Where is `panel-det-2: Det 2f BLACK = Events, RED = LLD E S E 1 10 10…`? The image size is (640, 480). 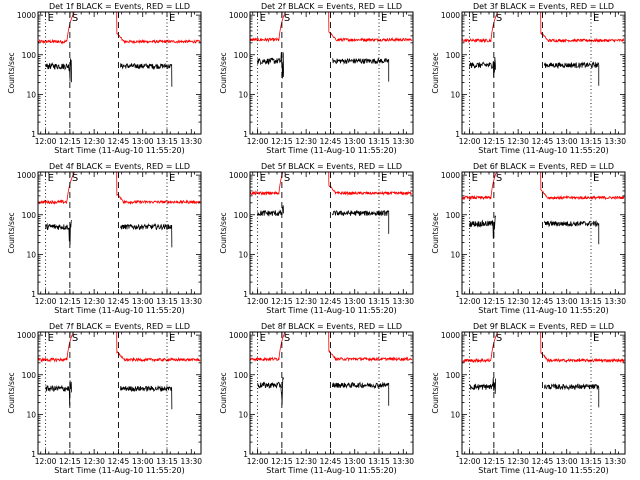
panel-det-2: Det 2f BLACK = Events, RED = LLD E S E 1 10 10… is located at coordinates (316, 78).